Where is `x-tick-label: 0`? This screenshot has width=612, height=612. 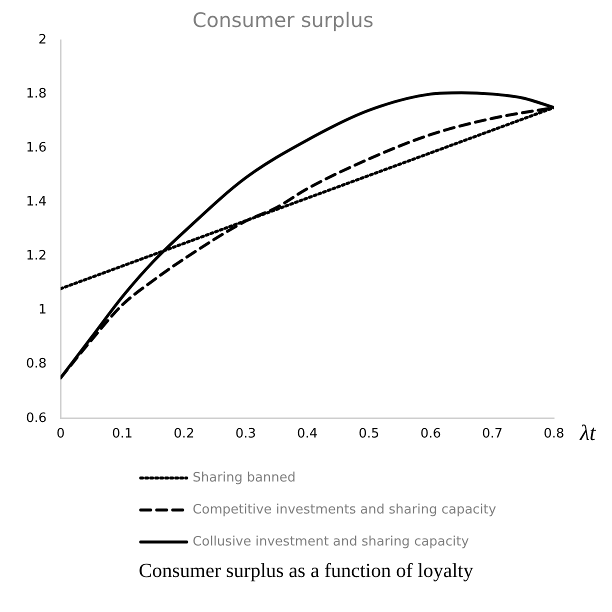
x-tick-label: 0 is located at coordinates (60, 434).